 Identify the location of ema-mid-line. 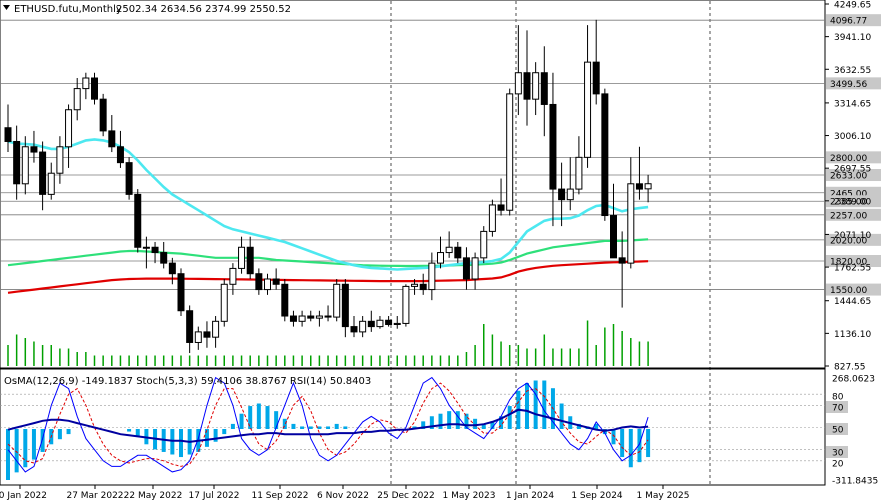
(328, 253).